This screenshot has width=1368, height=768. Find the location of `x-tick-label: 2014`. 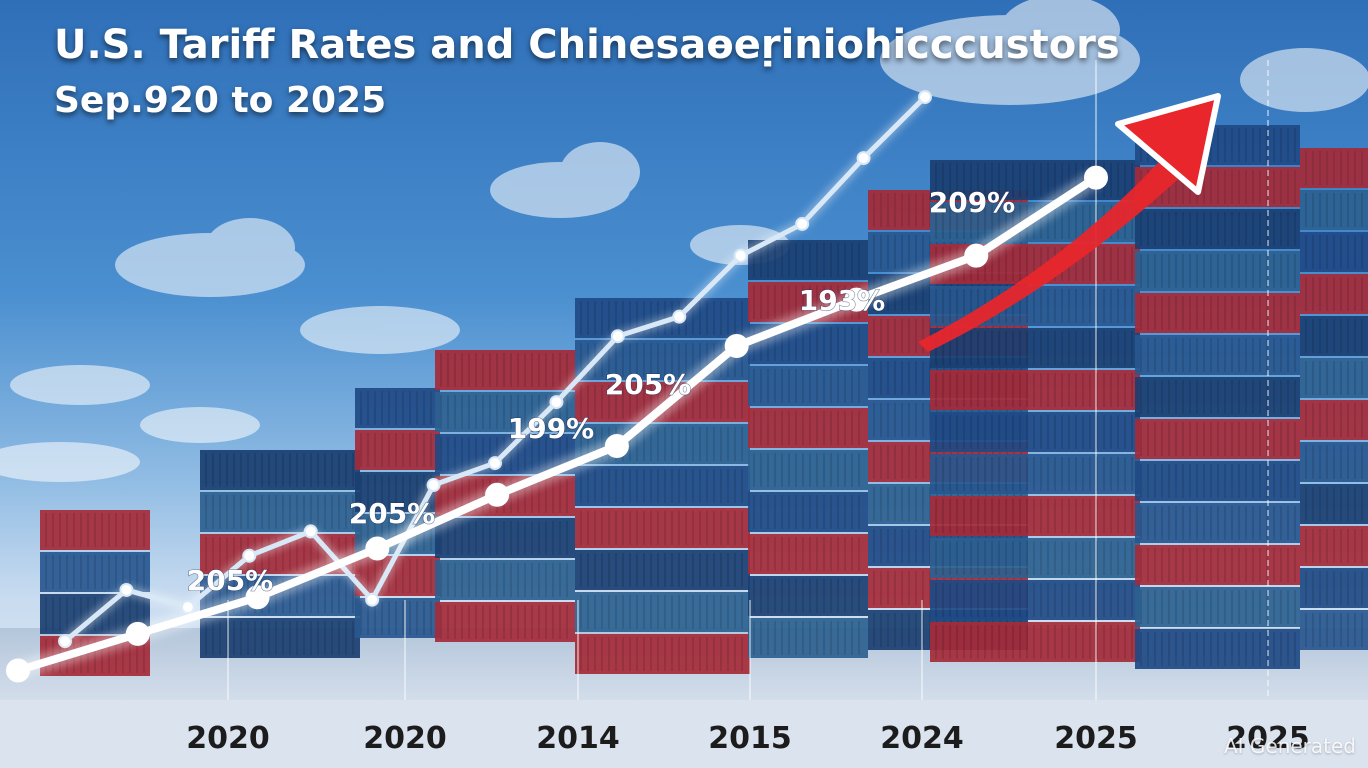

x-tick-label: 2014 is located at coordinates (578, 738).